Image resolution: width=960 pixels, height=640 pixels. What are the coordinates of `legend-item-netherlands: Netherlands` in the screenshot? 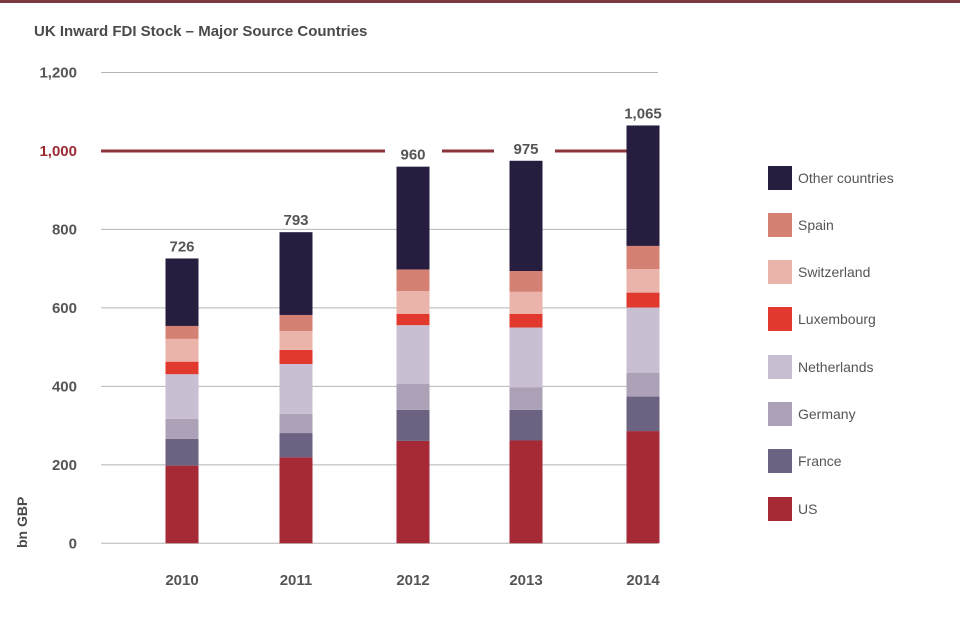 It's located at (831, 366).